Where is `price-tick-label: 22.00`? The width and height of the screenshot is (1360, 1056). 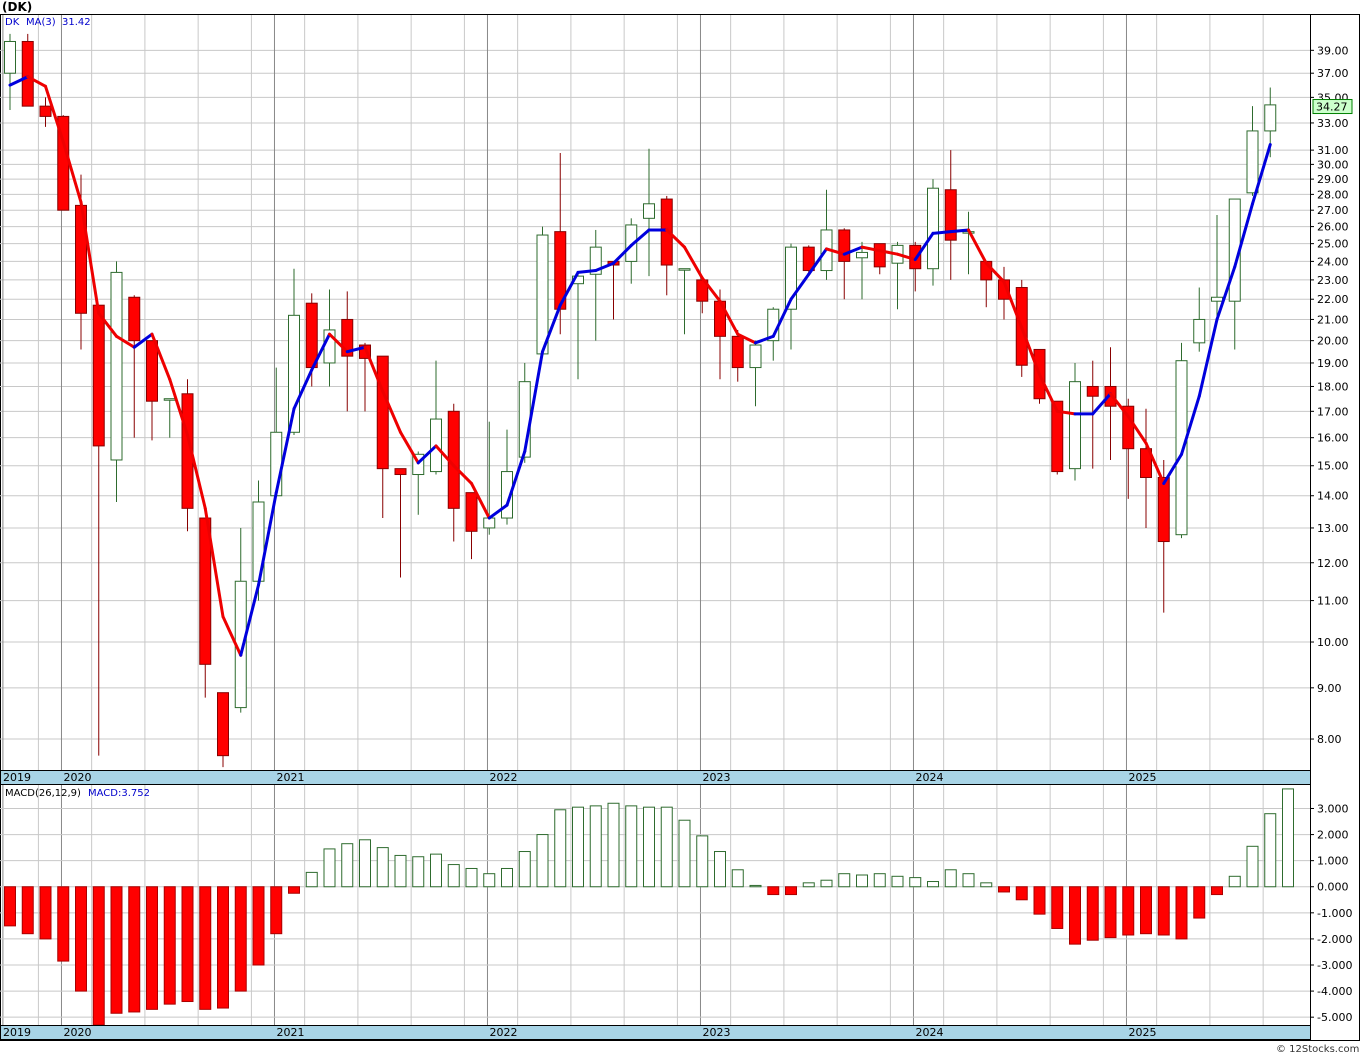
price-tick-label: 22.00 is located at coordinates (1333, 299).